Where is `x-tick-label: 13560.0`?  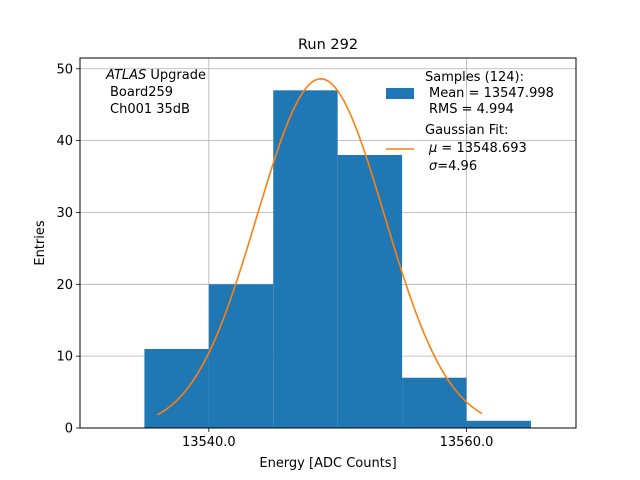 x-tick-label: 13560.0 is located at coordinates (467, 442).